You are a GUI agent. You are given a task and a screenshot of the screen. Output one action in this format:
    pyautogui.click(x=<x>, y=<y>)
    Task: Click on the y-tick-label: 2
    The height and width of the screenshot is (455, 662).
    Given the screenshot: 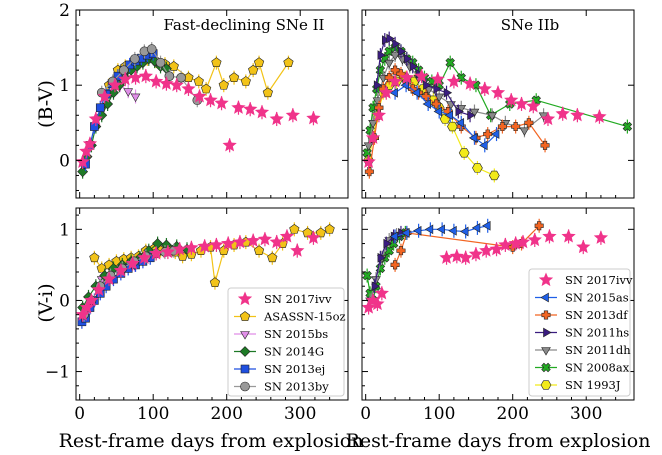 What is the action you would take?
    pyautogui.click(x=64, y=11)
    